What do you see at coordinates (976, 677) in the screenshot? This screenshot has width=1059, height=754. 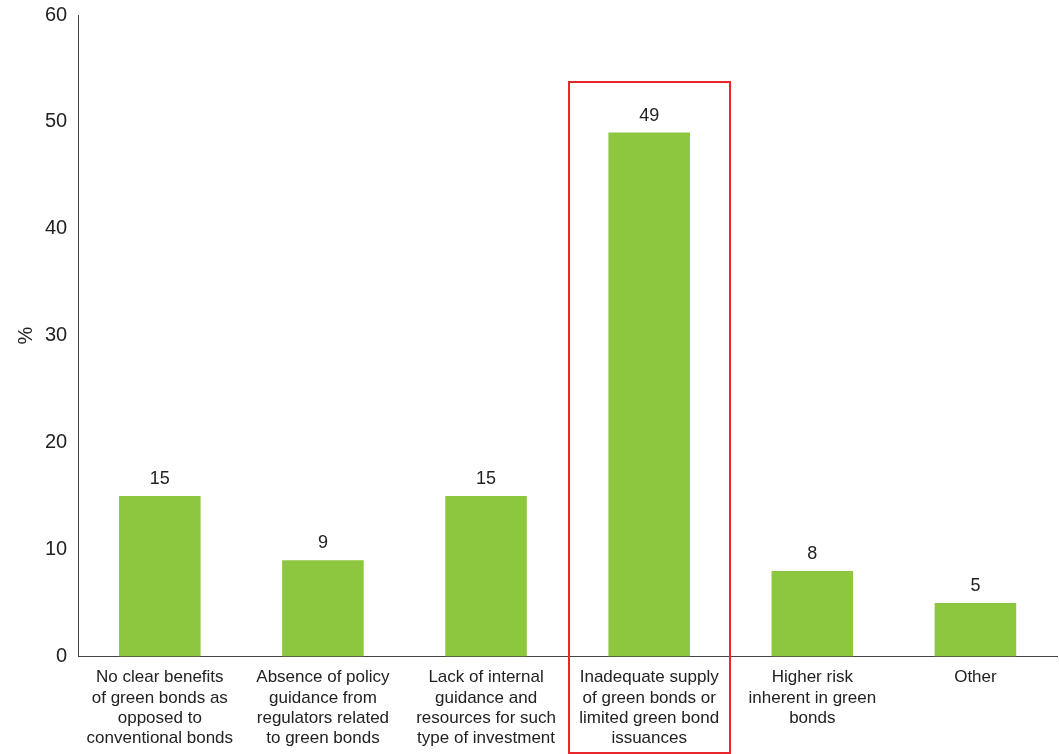 I see `x-tick-label: Other` at bounding box center [976, 677].